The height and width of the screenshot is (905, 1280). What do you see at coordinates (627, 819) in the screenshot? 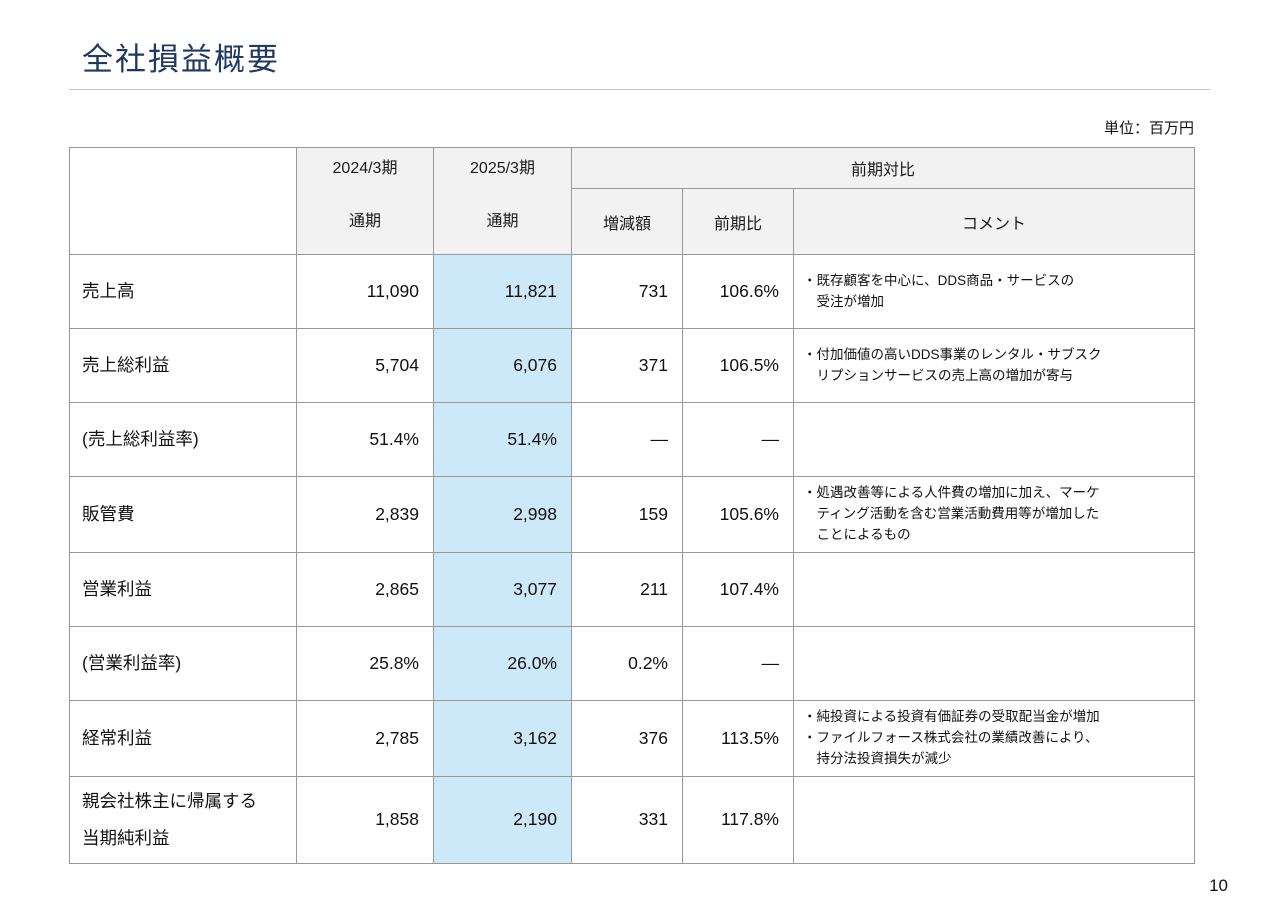
I see `value-change: 331` at bounding box center [627, 819].